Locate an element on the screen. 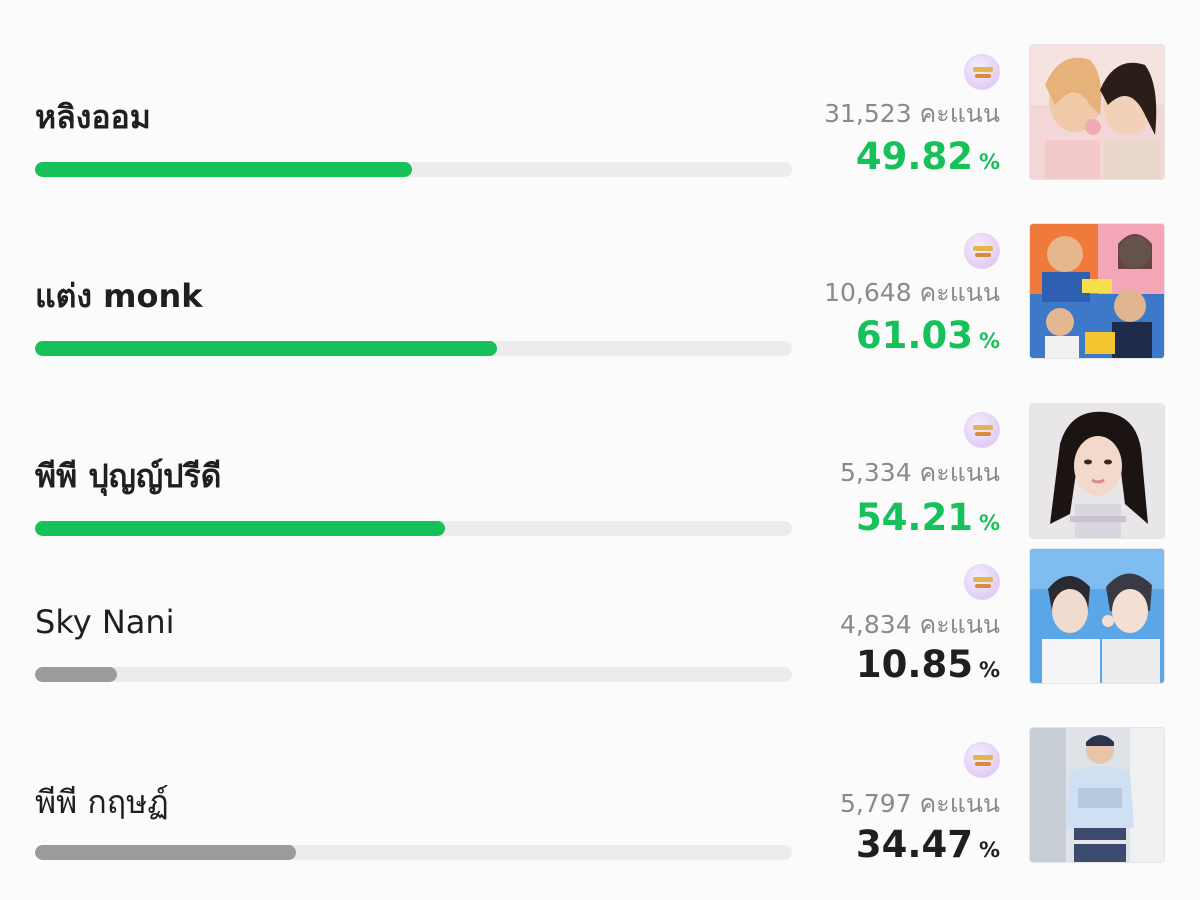 The width and height of the screenshot is (1200, 900). entry-name: พีพี ปุญญ์ปรีดี is located at coordinates (128, 476).